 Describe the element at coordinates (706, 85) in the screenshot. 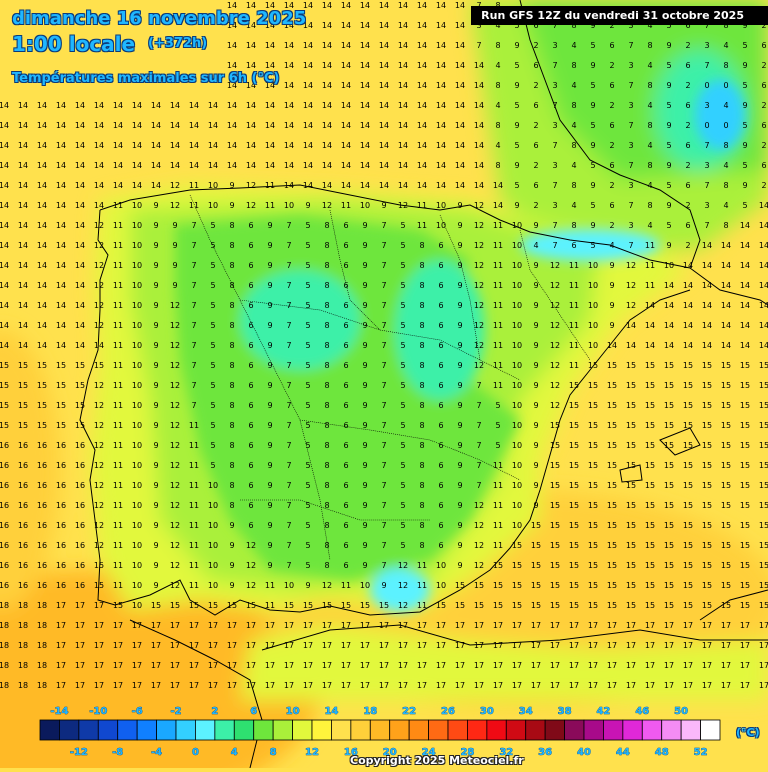

I see `grid-value: 0` at that location.